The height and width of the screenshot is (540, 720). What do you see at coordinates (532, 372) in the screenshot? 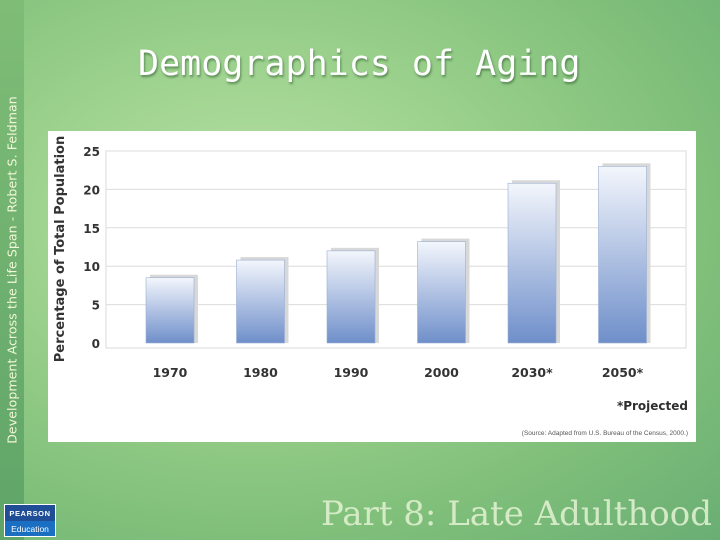
I see `x-category-label: 2030*` at bounding box center [532, 372].